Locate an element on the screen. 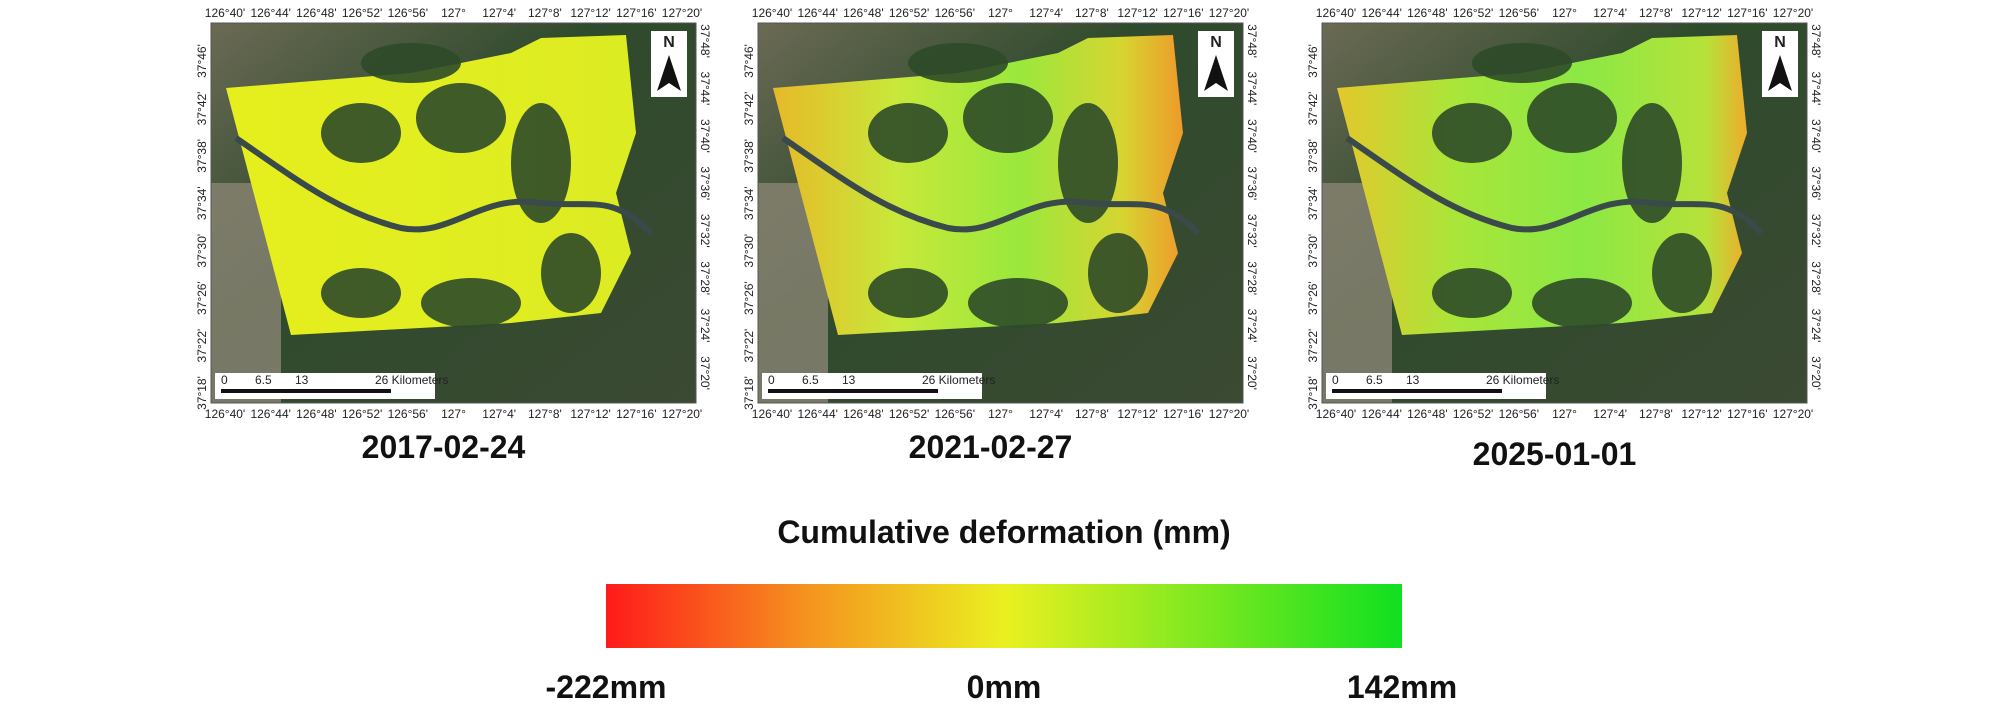  lon-tick-label: 126°52' is located at coordinates (909, 414).